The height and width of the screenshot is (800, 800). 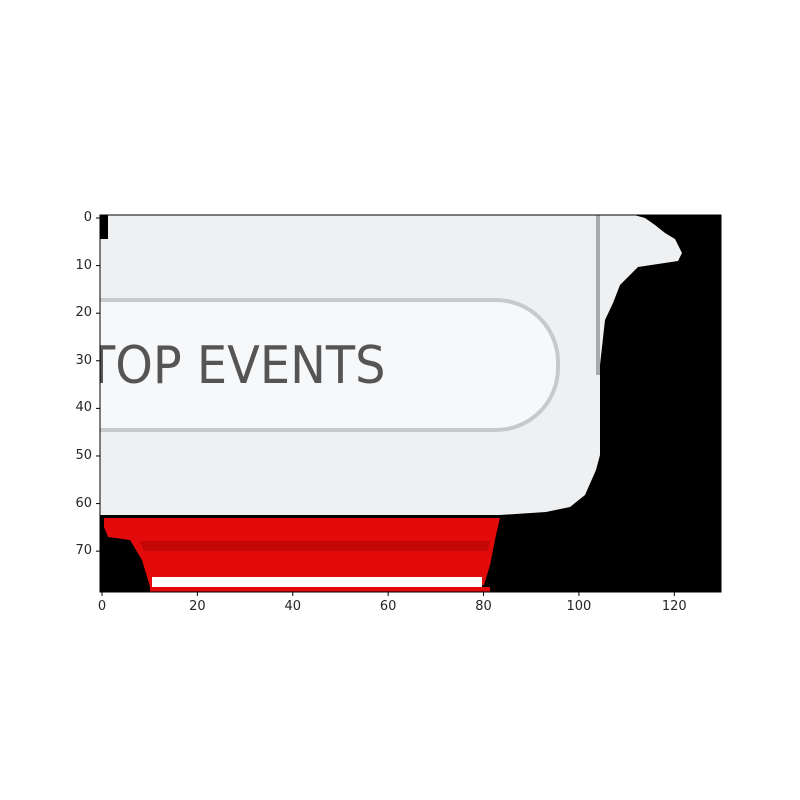 What do you see at coordinates (315, 546) in the screenshot?
I see `red-bar-shade` at bounding box center [315, 546].